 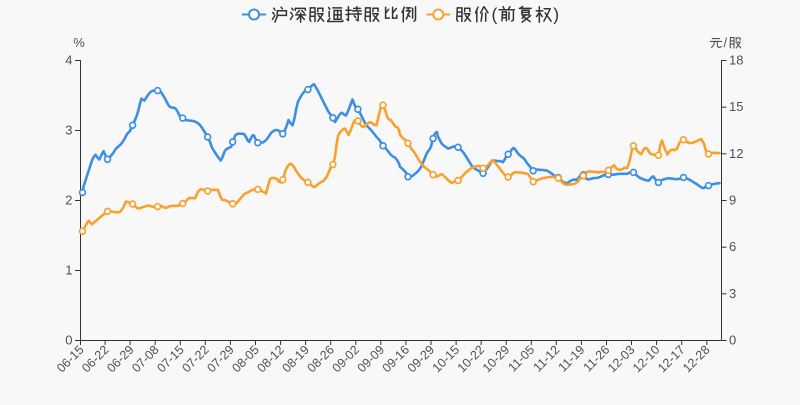 What do you see at coordinates (736, 153) in the screenshot?
I see `svg-text: 12` at bounding box center [736, 153].